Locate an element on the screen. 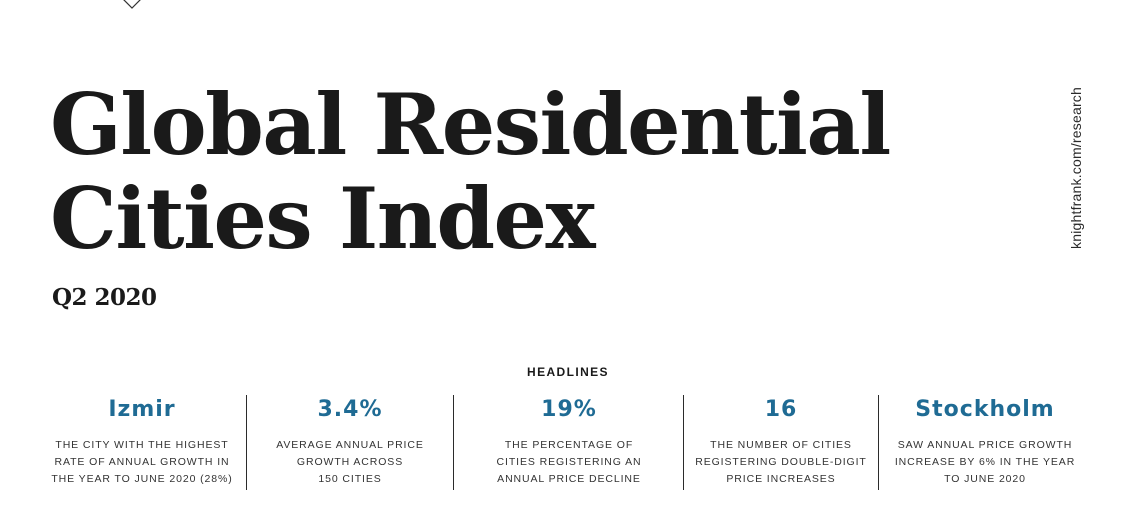 The width and height of the screenshot is (1129, 521). headlines-label: HEADLINES is located at coordinates (568, 372).